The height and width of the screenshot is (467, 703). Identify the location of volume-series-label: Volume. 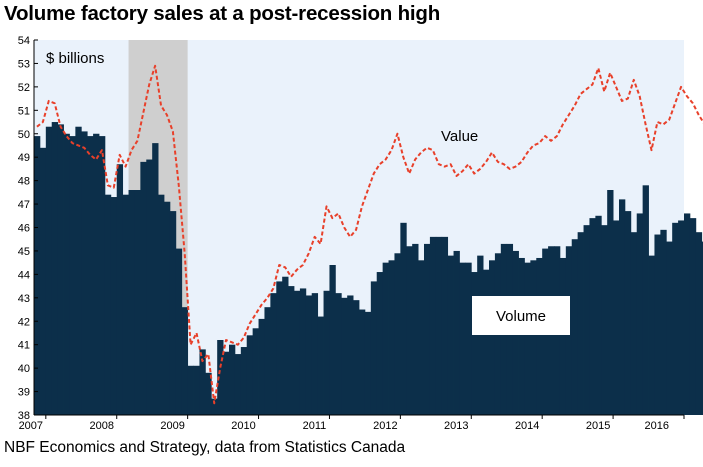
(521, 316).